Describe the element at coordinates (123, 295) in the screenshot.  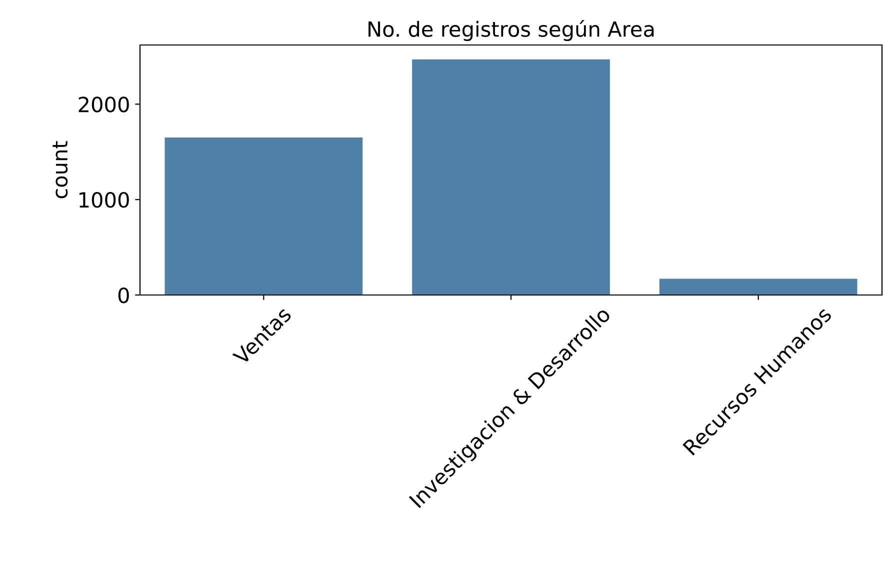
I see `y-tick-label: 0` at that location.